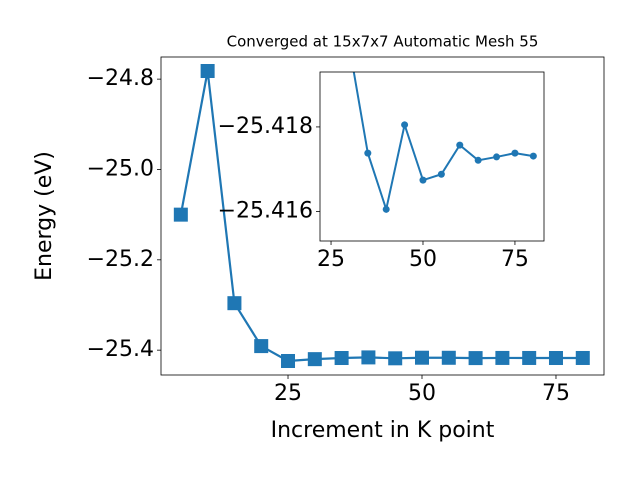  Describe the element at coordinates (444, 143) in the screenshot. I see `plot-area` at that location.